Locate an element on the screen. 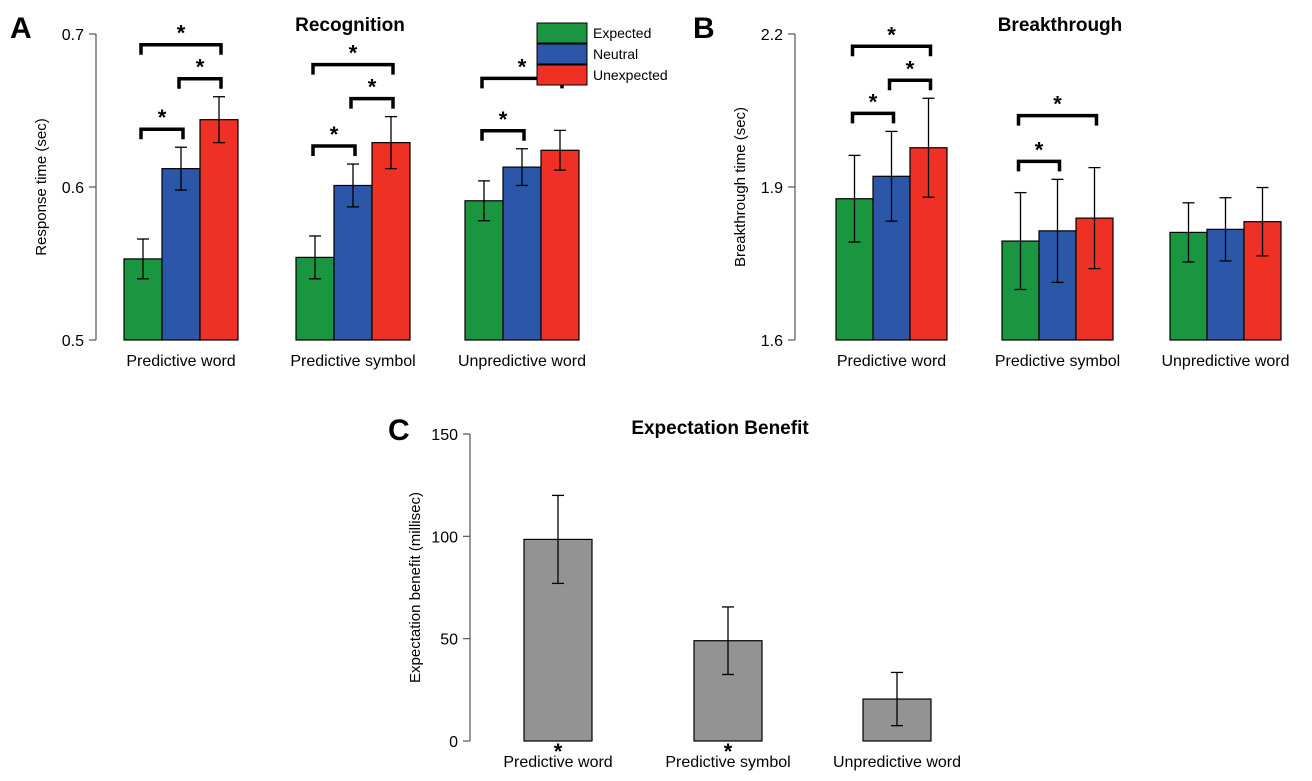 This screenshot has width=1312, height=781. legend: Expected Neutral Unexpected is located at coordinates (602, 54).